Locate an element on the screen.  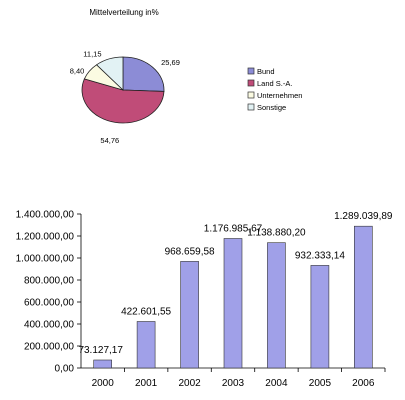
bar-2001 is located at coordinates (146, 345).